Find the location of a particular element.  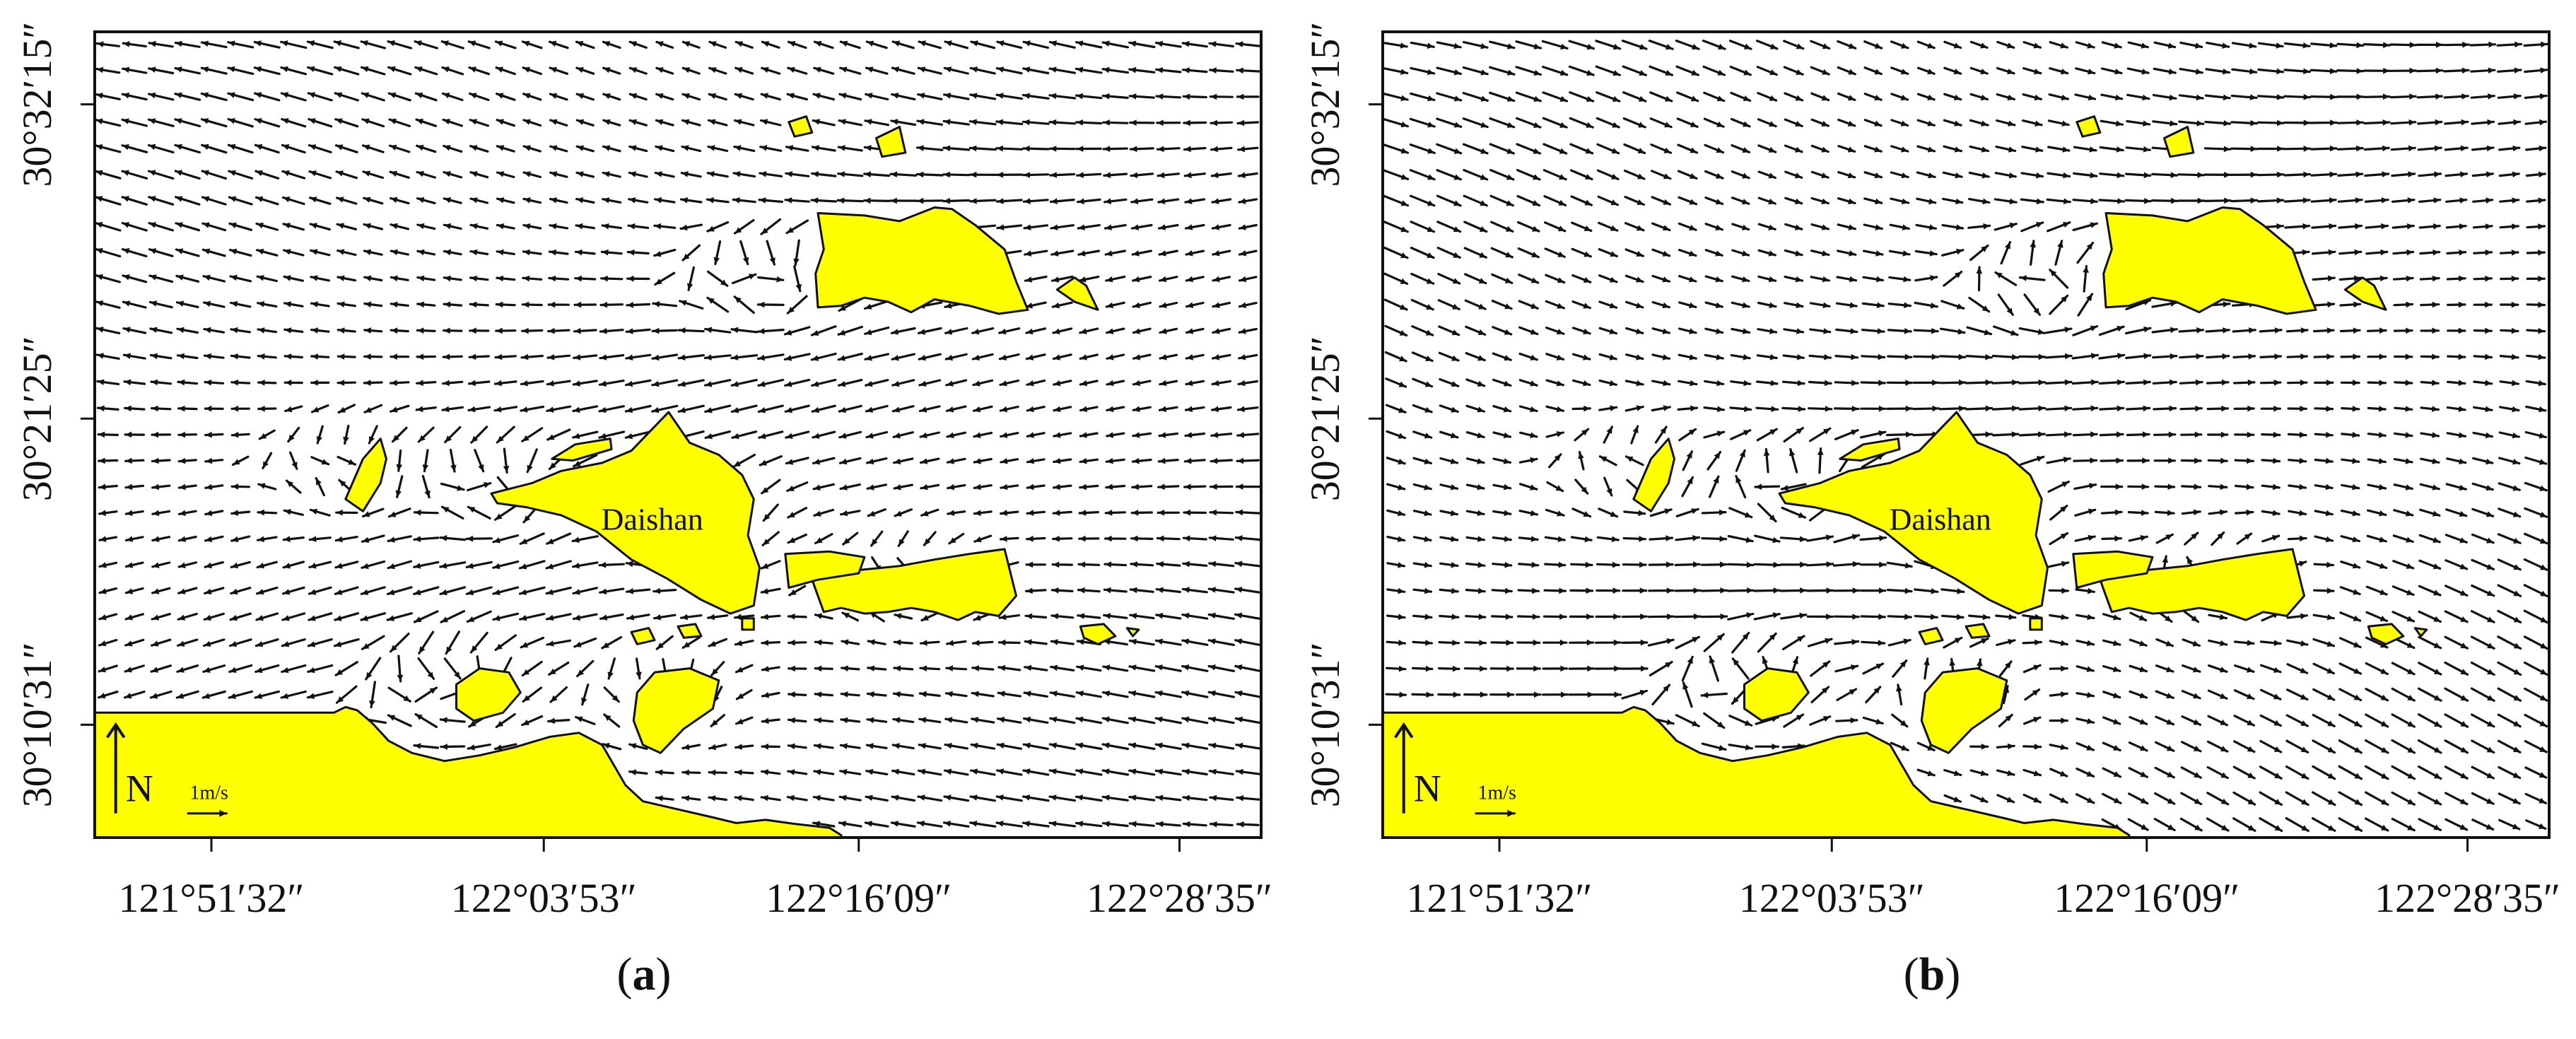

land-s2 is located at coordinates (690, 631).